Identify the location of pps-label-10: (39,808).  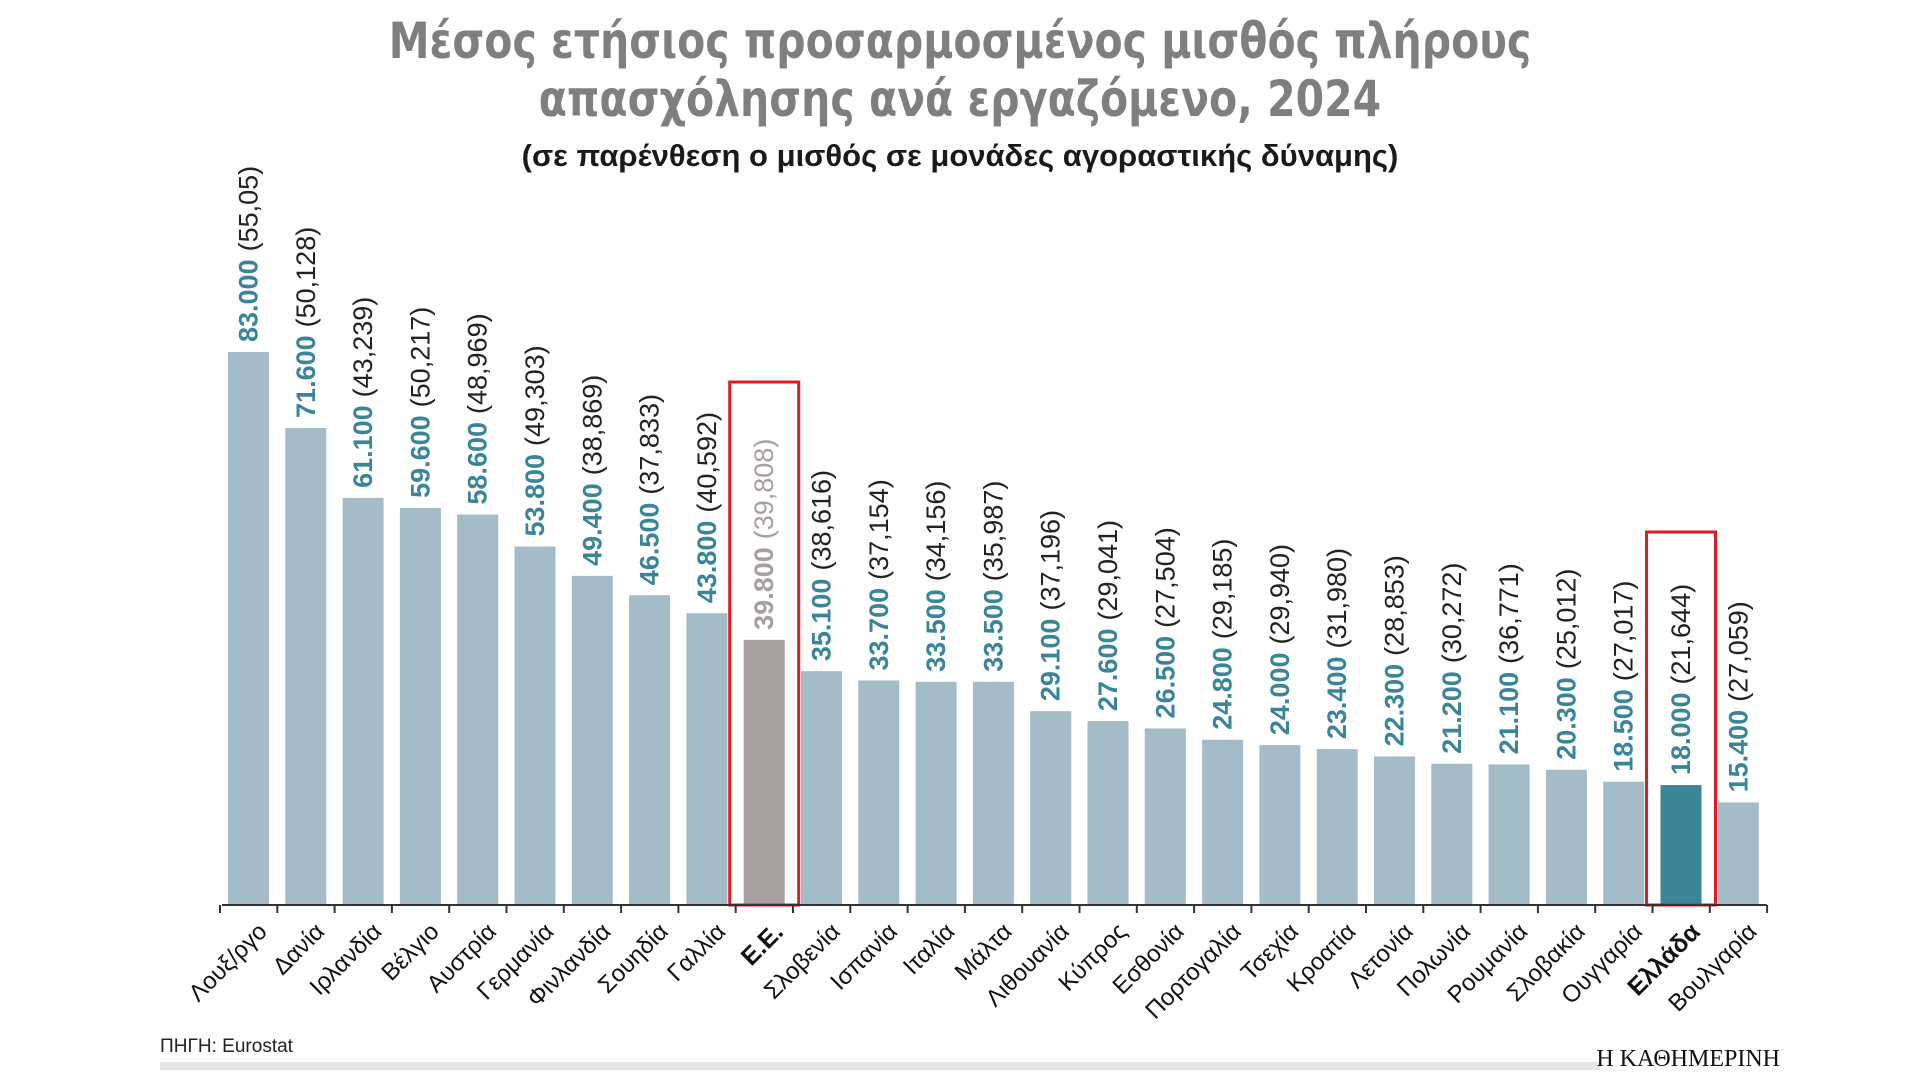
(764, 489).